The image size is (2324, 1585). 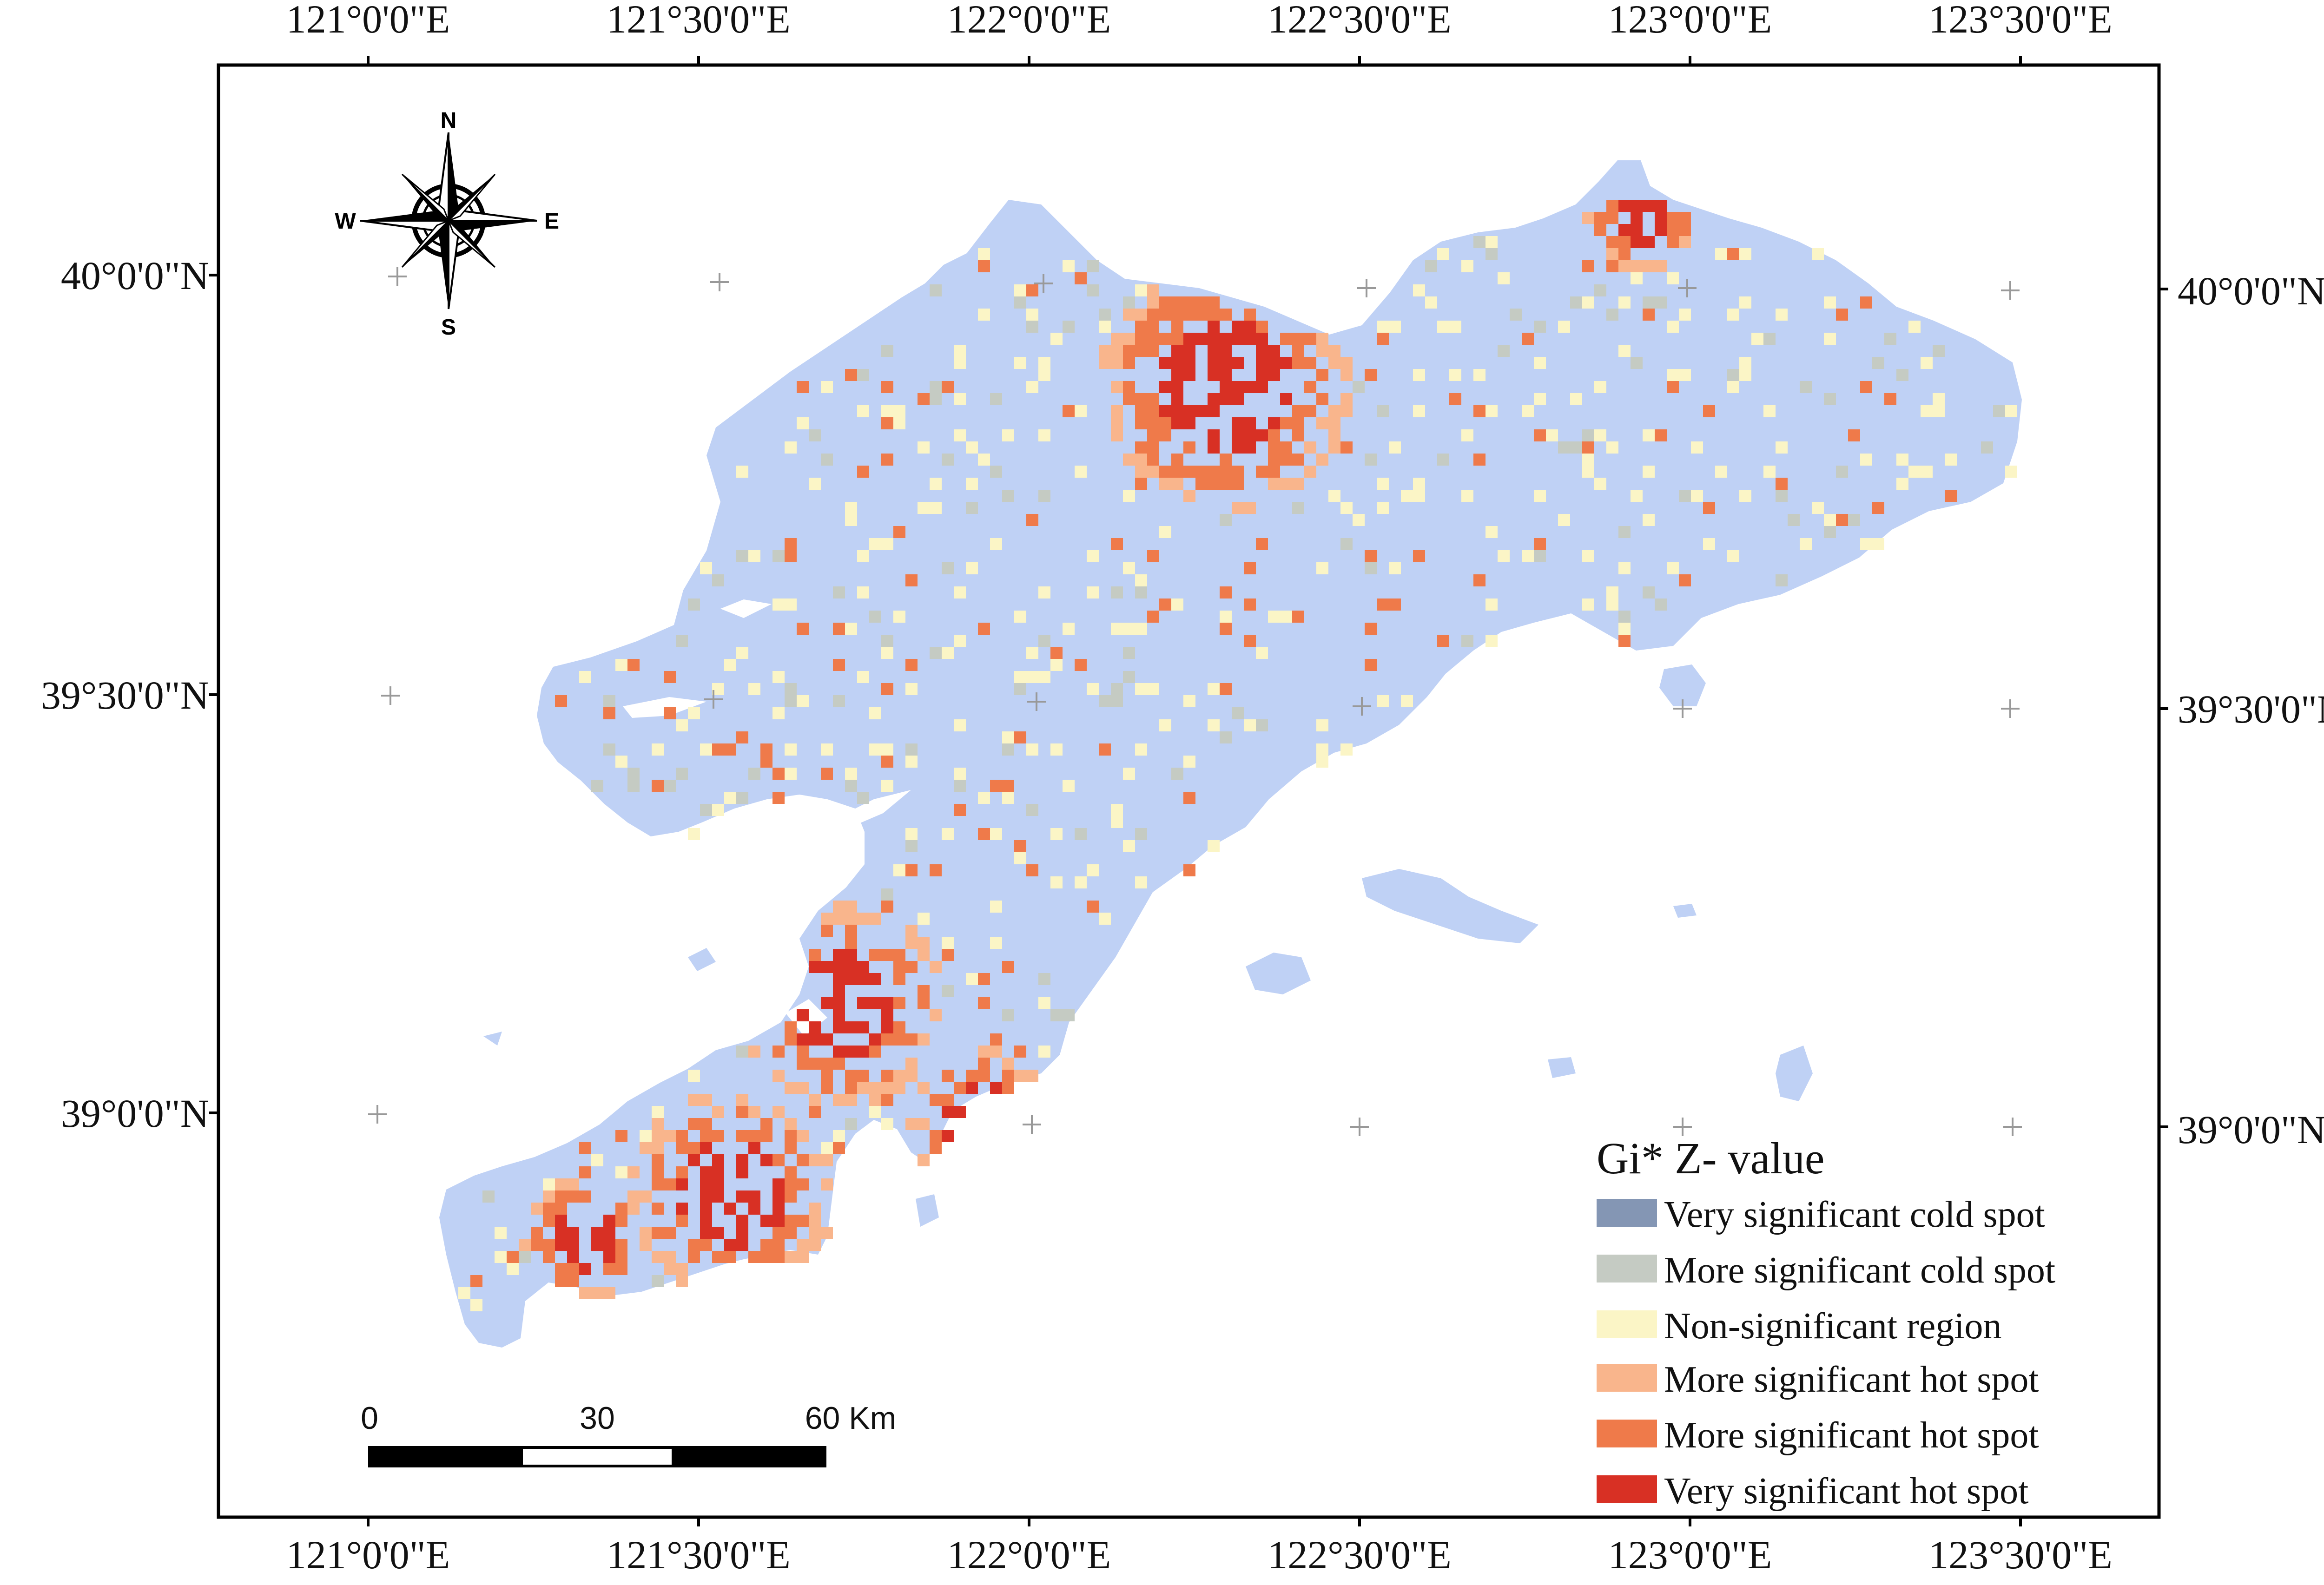 What do you see at coordinates (2251, 291) in the screenshot?
I see `right-tick-label: 40°0'0"N` at bounding box center [2251, 291].